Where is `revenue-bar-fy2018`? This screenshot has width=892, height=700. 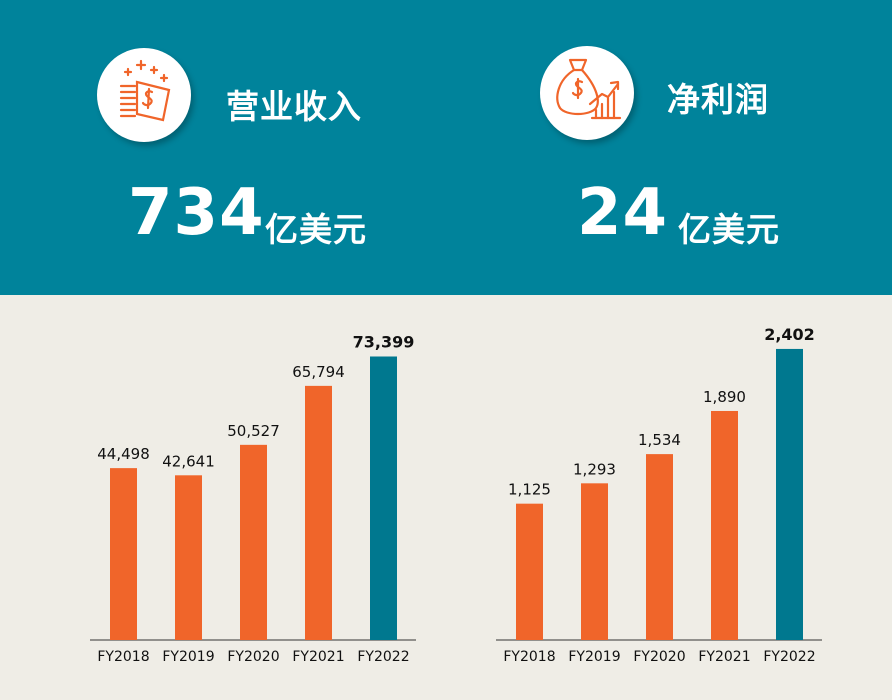
revenue-bar-fy2018 is located at coordinates (123, 554).